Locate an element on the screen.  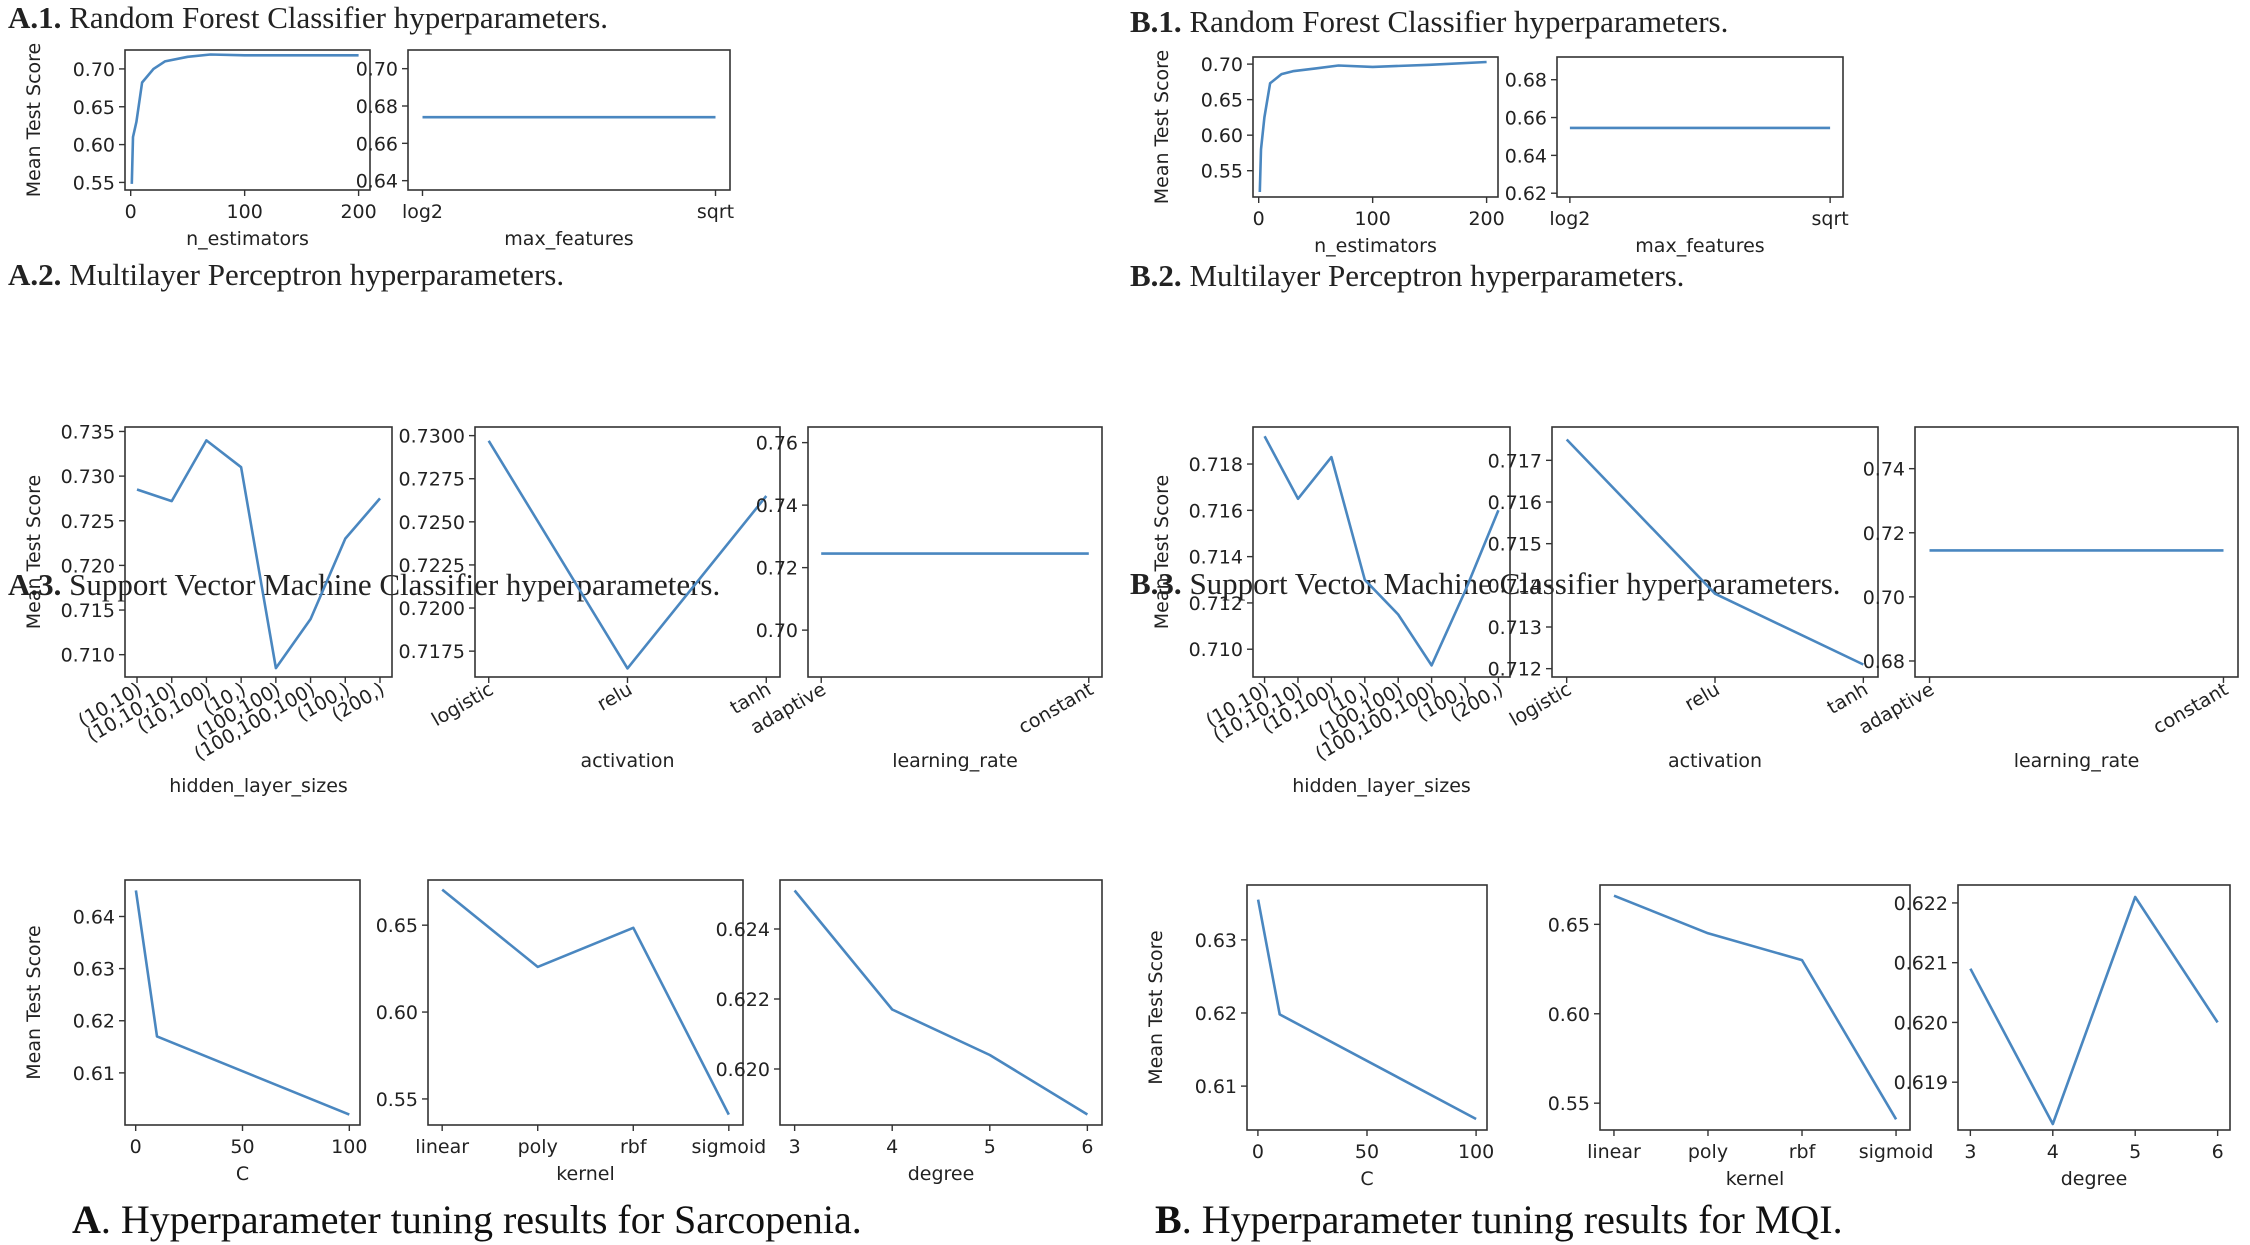
y-tick-label: 0.713 is located at coordinates (1515, 628).